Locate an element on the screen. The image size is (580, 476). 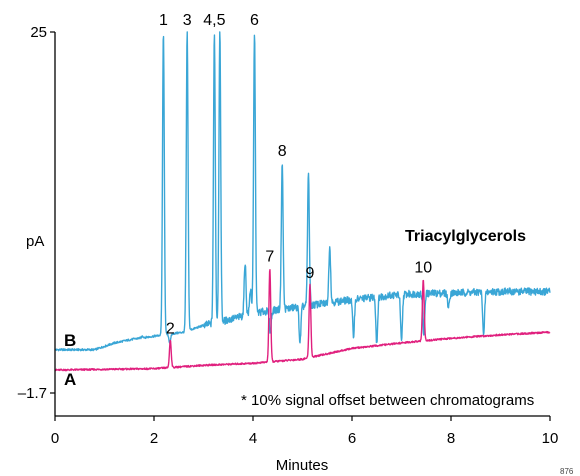
peak-label-10: 10 is located at coordinates (423, 267).